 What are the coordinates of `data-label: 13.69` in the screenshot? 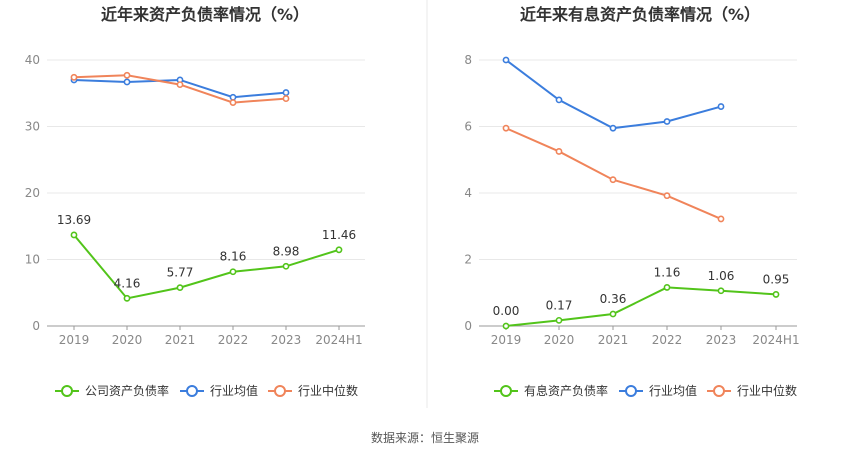 It's located at (74, 220).